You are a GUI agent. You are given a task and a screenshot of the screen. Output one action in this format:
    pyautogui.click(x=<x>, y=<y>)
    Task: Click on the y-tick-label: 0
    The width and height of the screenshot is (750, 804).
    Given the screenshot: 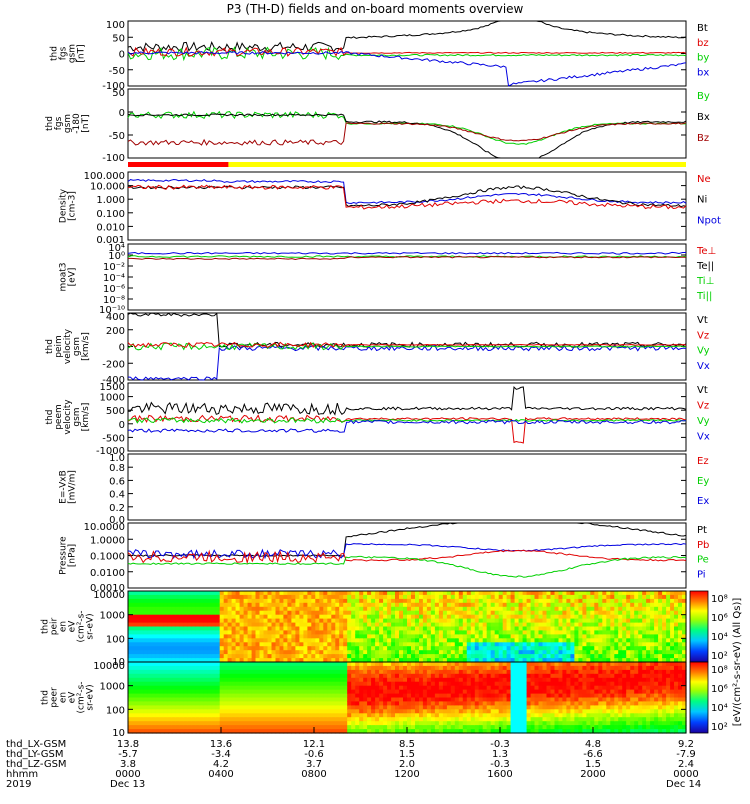 What is the action you would take?
    pyautogui.click(x=122, y=55)
    